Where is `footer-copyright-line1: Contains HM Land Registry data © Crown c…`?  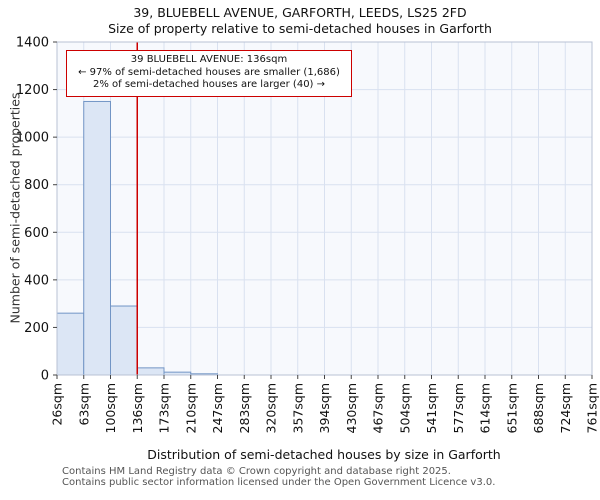 footer-copyright-line1: Contains HM Land Registry data © Crown c… is located at coordinates (256, 471).